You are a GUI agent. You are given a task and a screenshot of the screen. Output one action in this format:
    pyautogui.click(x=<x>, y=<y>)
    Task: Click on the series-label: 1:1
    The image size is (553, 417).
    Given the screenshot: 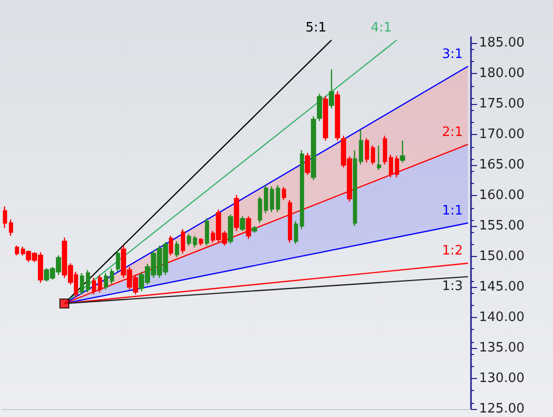 What is the action you would take?
    pyautogui.click(x=452, y=211)
    